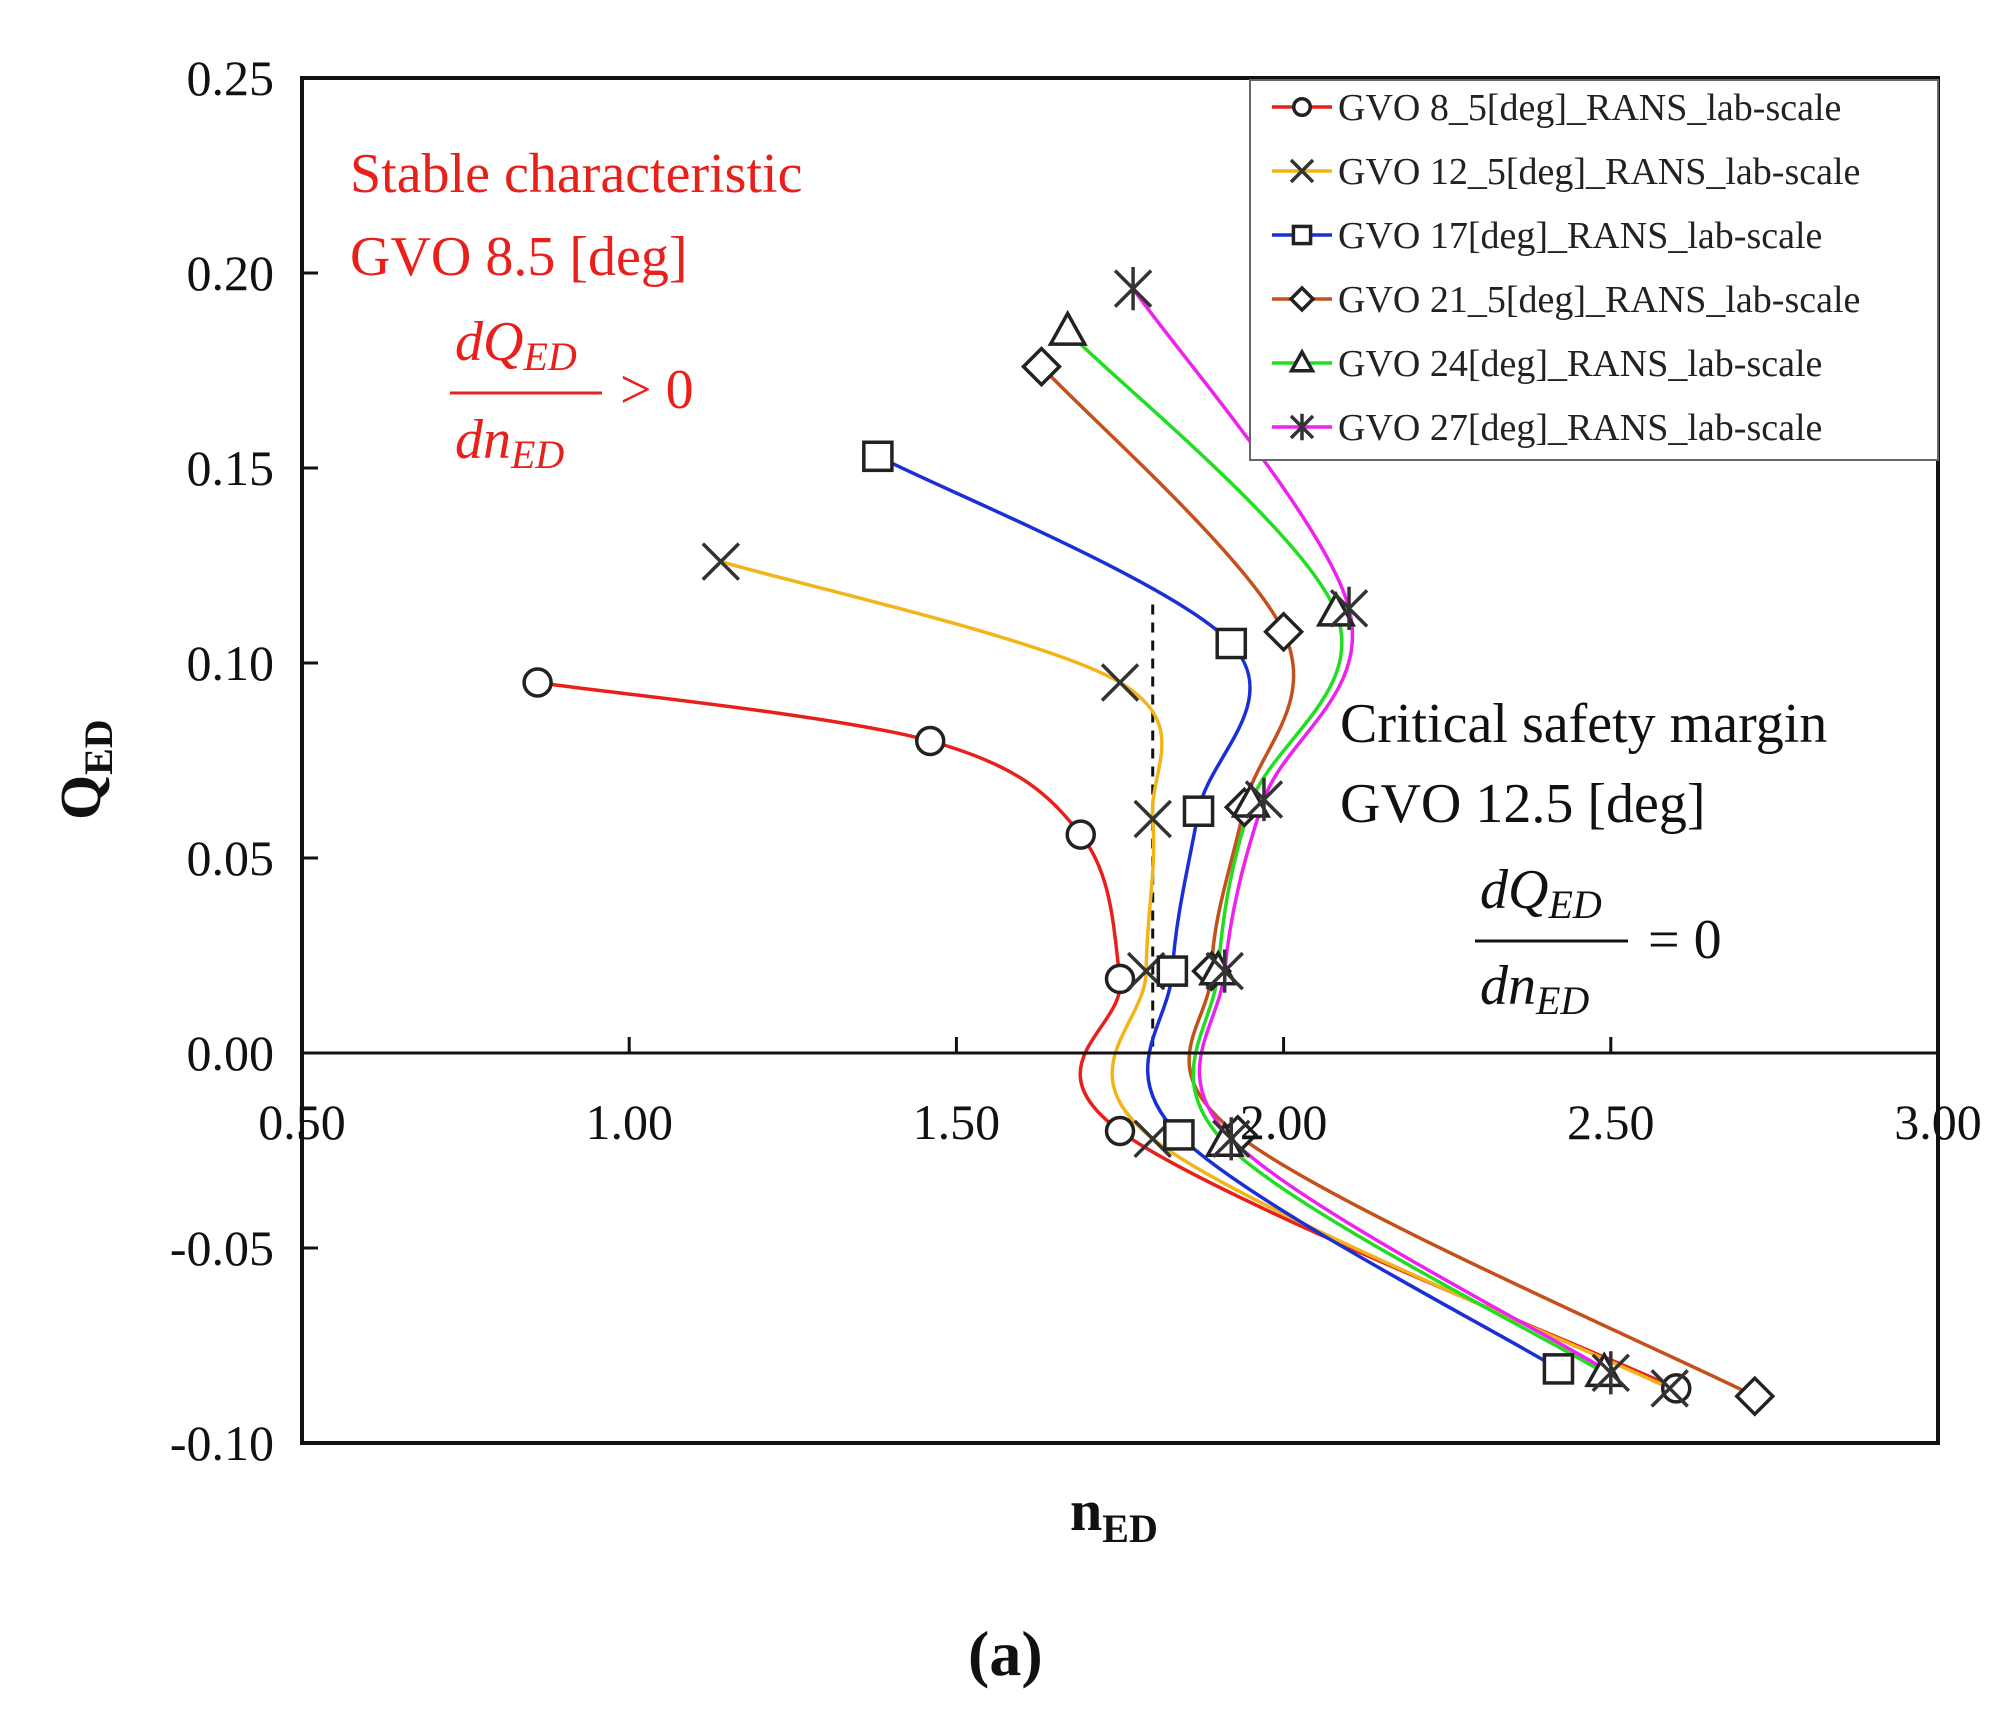 The width and height of the screenshot is (2013, 1730). Describe the element at coordinates (1685, 940) in the screenshot. I see `annotation-critical-relation: = 0` at that location.